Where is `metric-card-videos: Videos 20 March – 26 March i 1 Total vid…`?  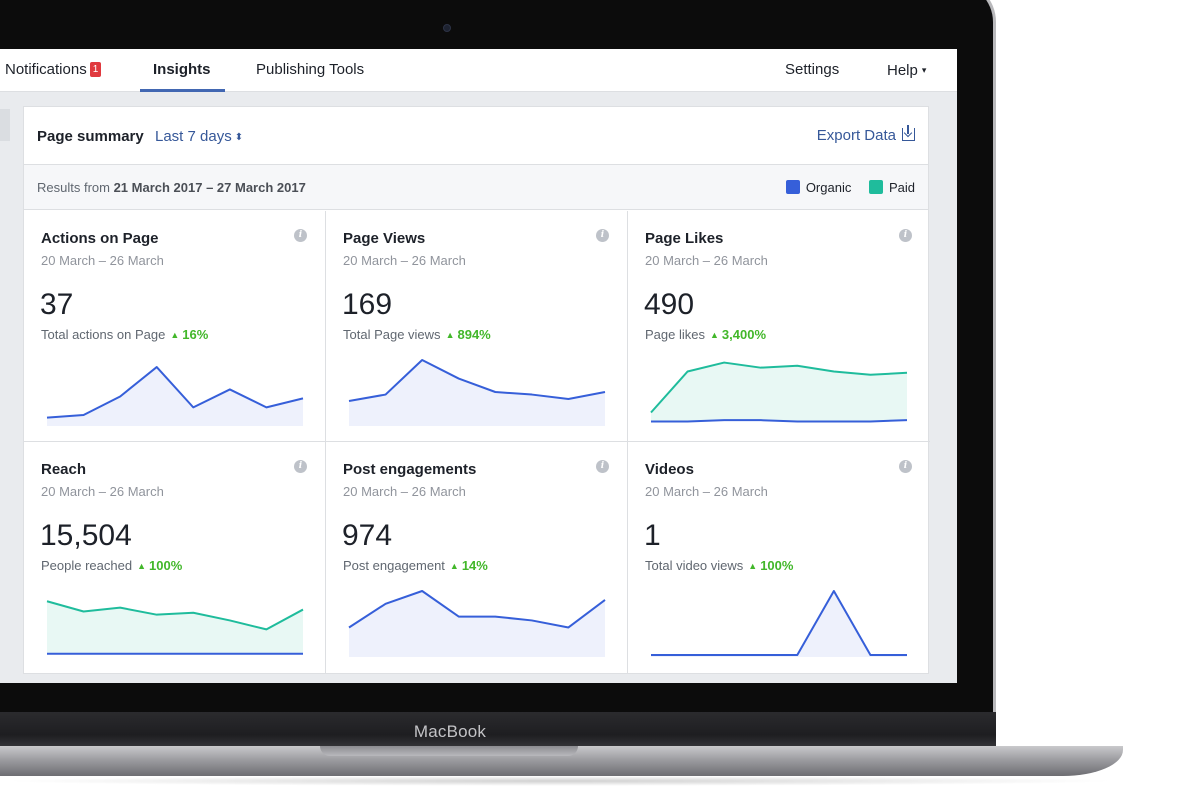 metric-card-videos: Videos 20 March – 26 March i 1 Total vid… is located at coordinates (779, 557).